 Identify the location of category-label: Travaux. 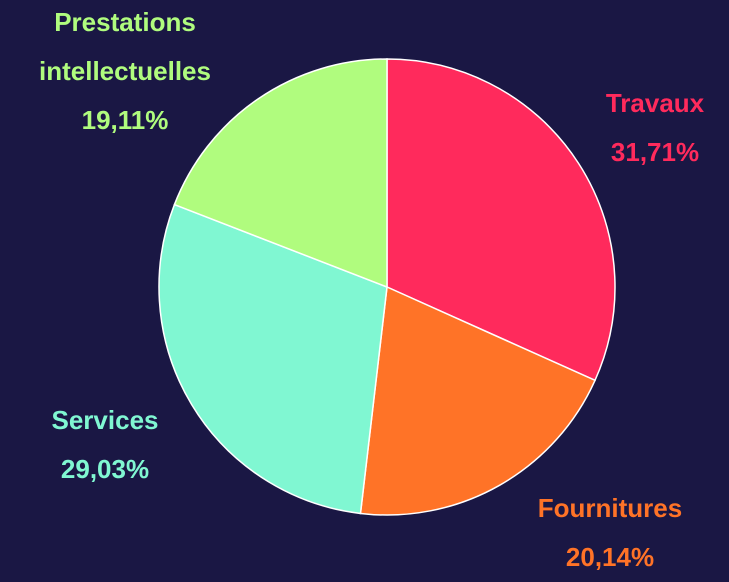
(655, 103).